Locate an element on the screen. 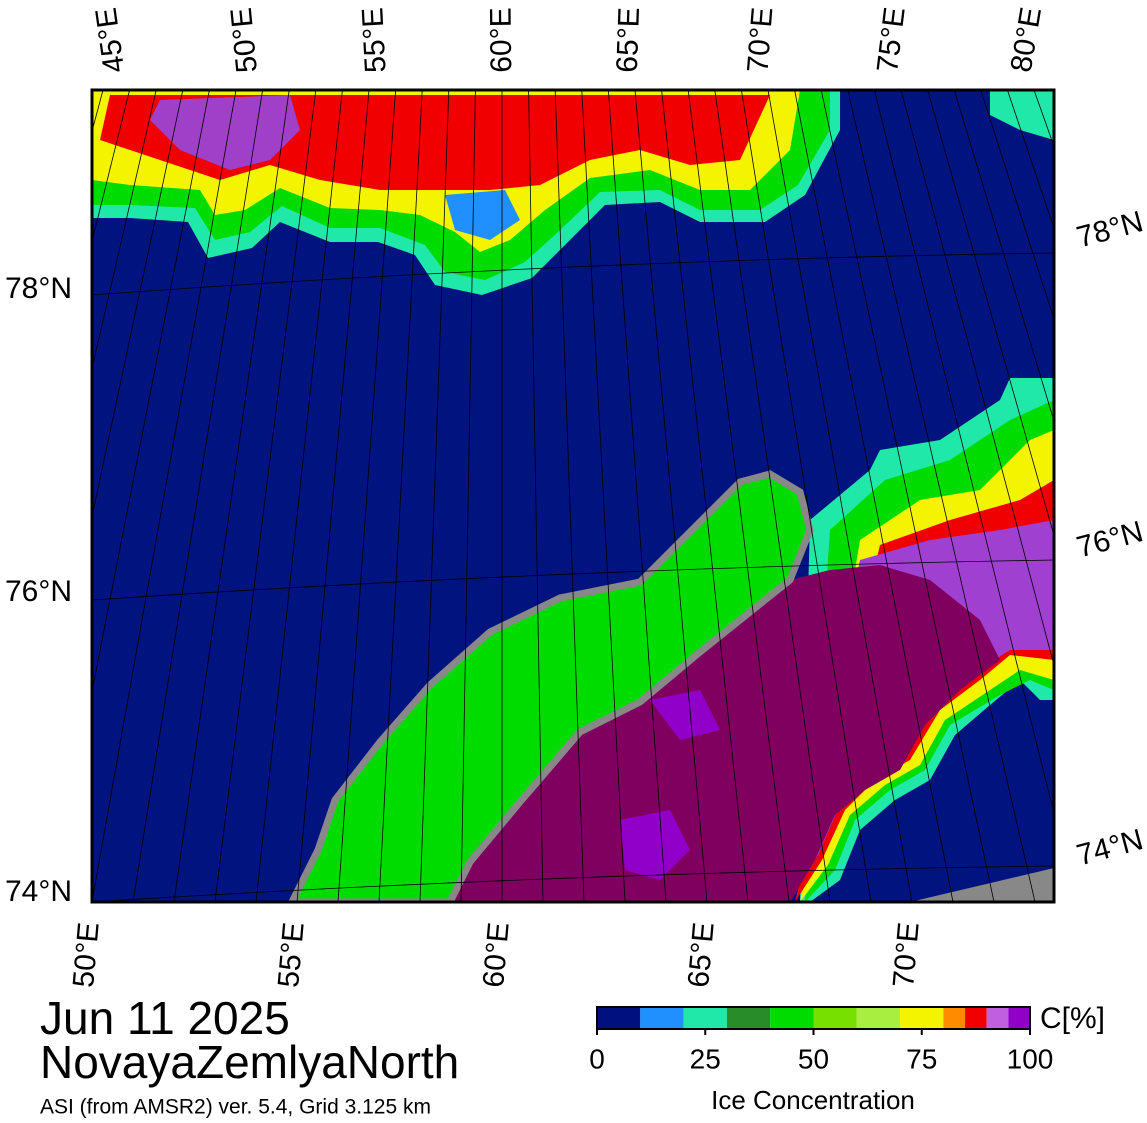 The height and width of the screenshot is (1123, 1147). lon-label: 80°E is located at coordinates (1026, 40).